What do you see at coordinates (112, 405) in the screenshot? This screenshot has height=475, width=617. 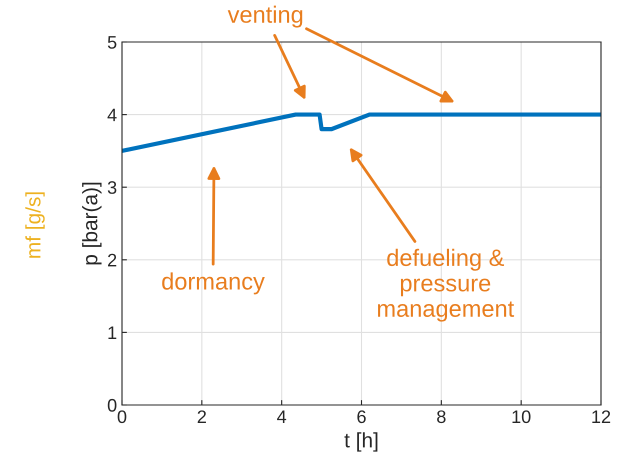 I see `y-tick-label: 0` at bounding box center [112, 405].